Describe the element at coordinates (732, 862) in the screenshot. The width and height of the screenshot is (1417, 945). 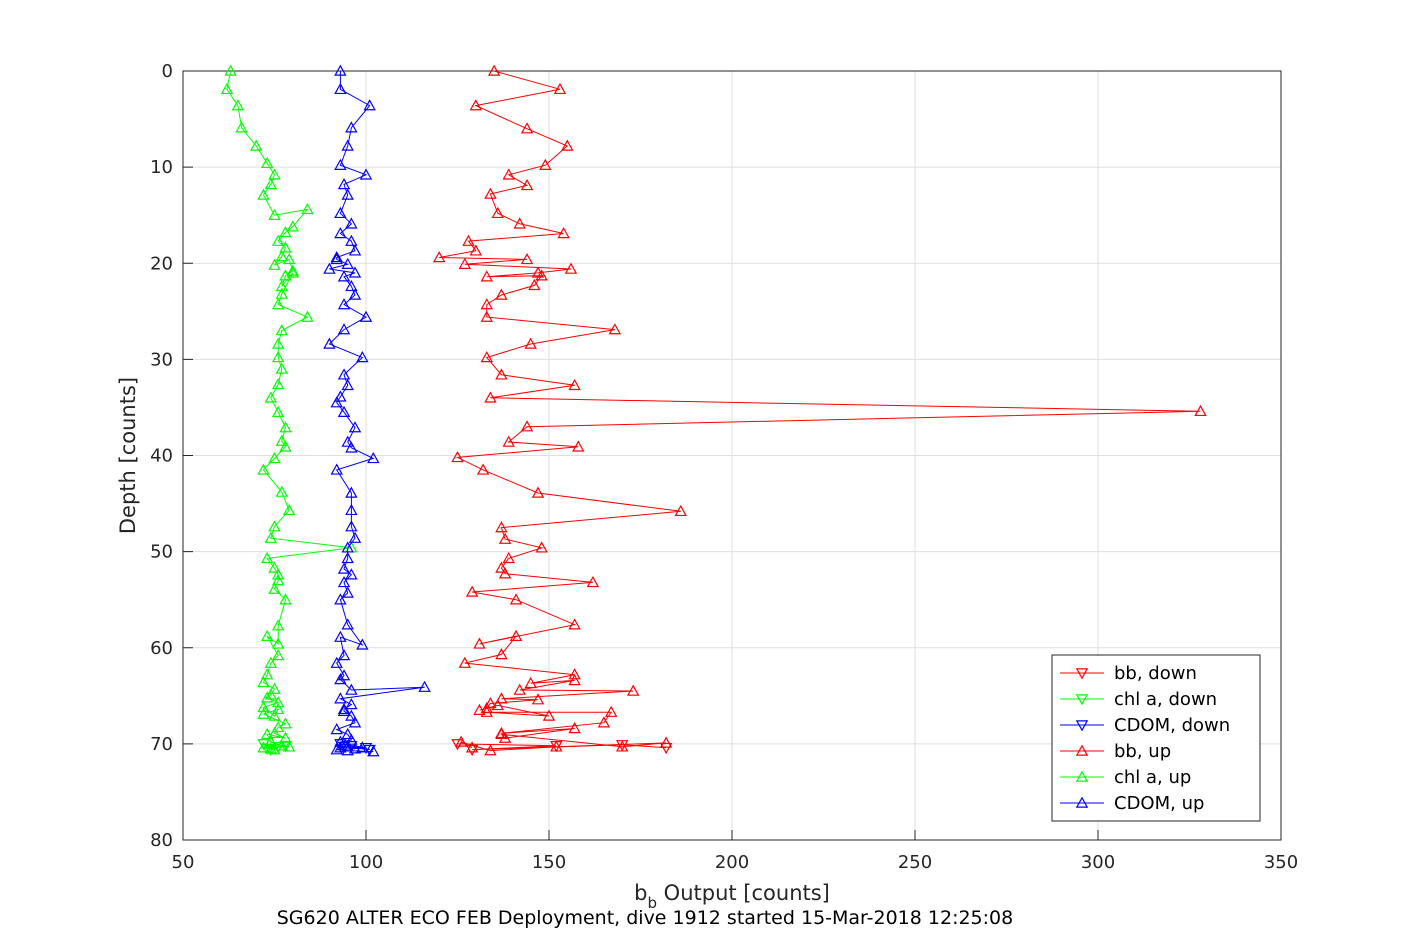
I see `x-tick-label: 200` at that location.